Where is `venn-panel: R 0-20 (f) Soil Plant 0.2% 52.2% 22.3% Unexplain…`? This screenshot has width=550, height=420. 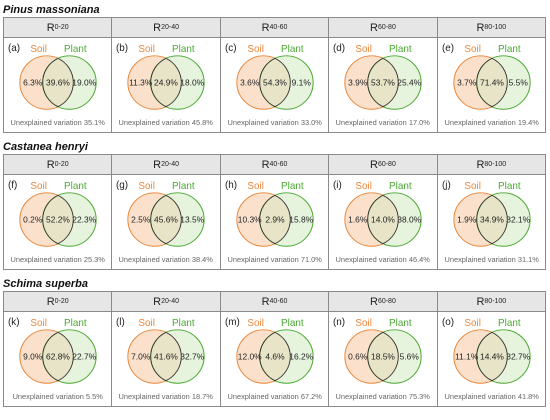
venn-panel: R 0-20 (f) Soil Plant 0.2% 52.2% 22.3% Unexplain… is located at coordinates (58, 212).